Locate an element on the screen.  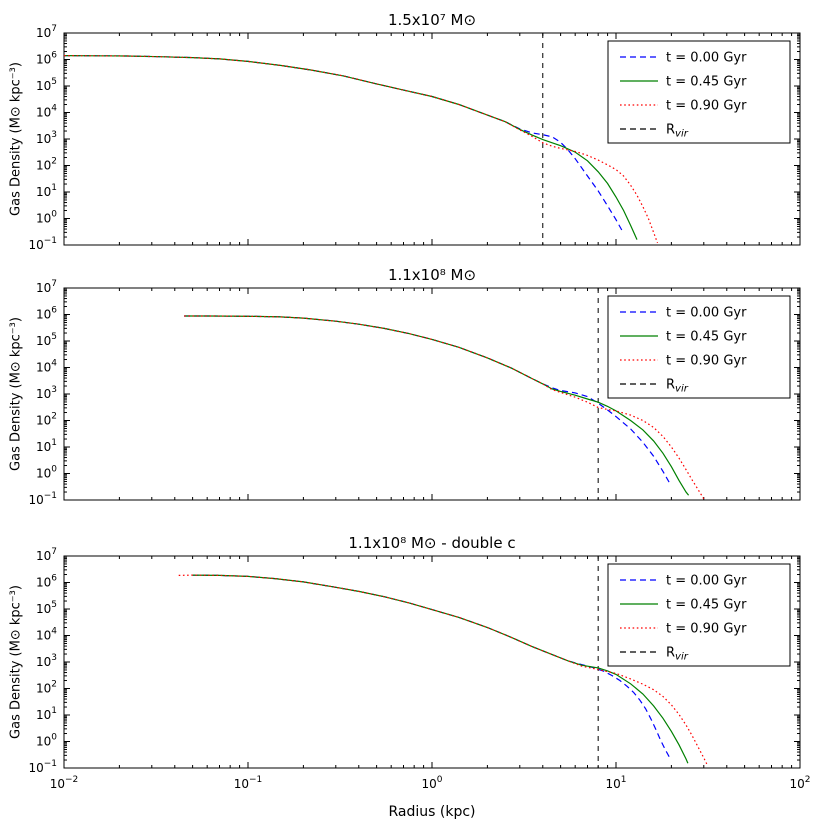
series-line-dashed is located at coordinates (431, 666).